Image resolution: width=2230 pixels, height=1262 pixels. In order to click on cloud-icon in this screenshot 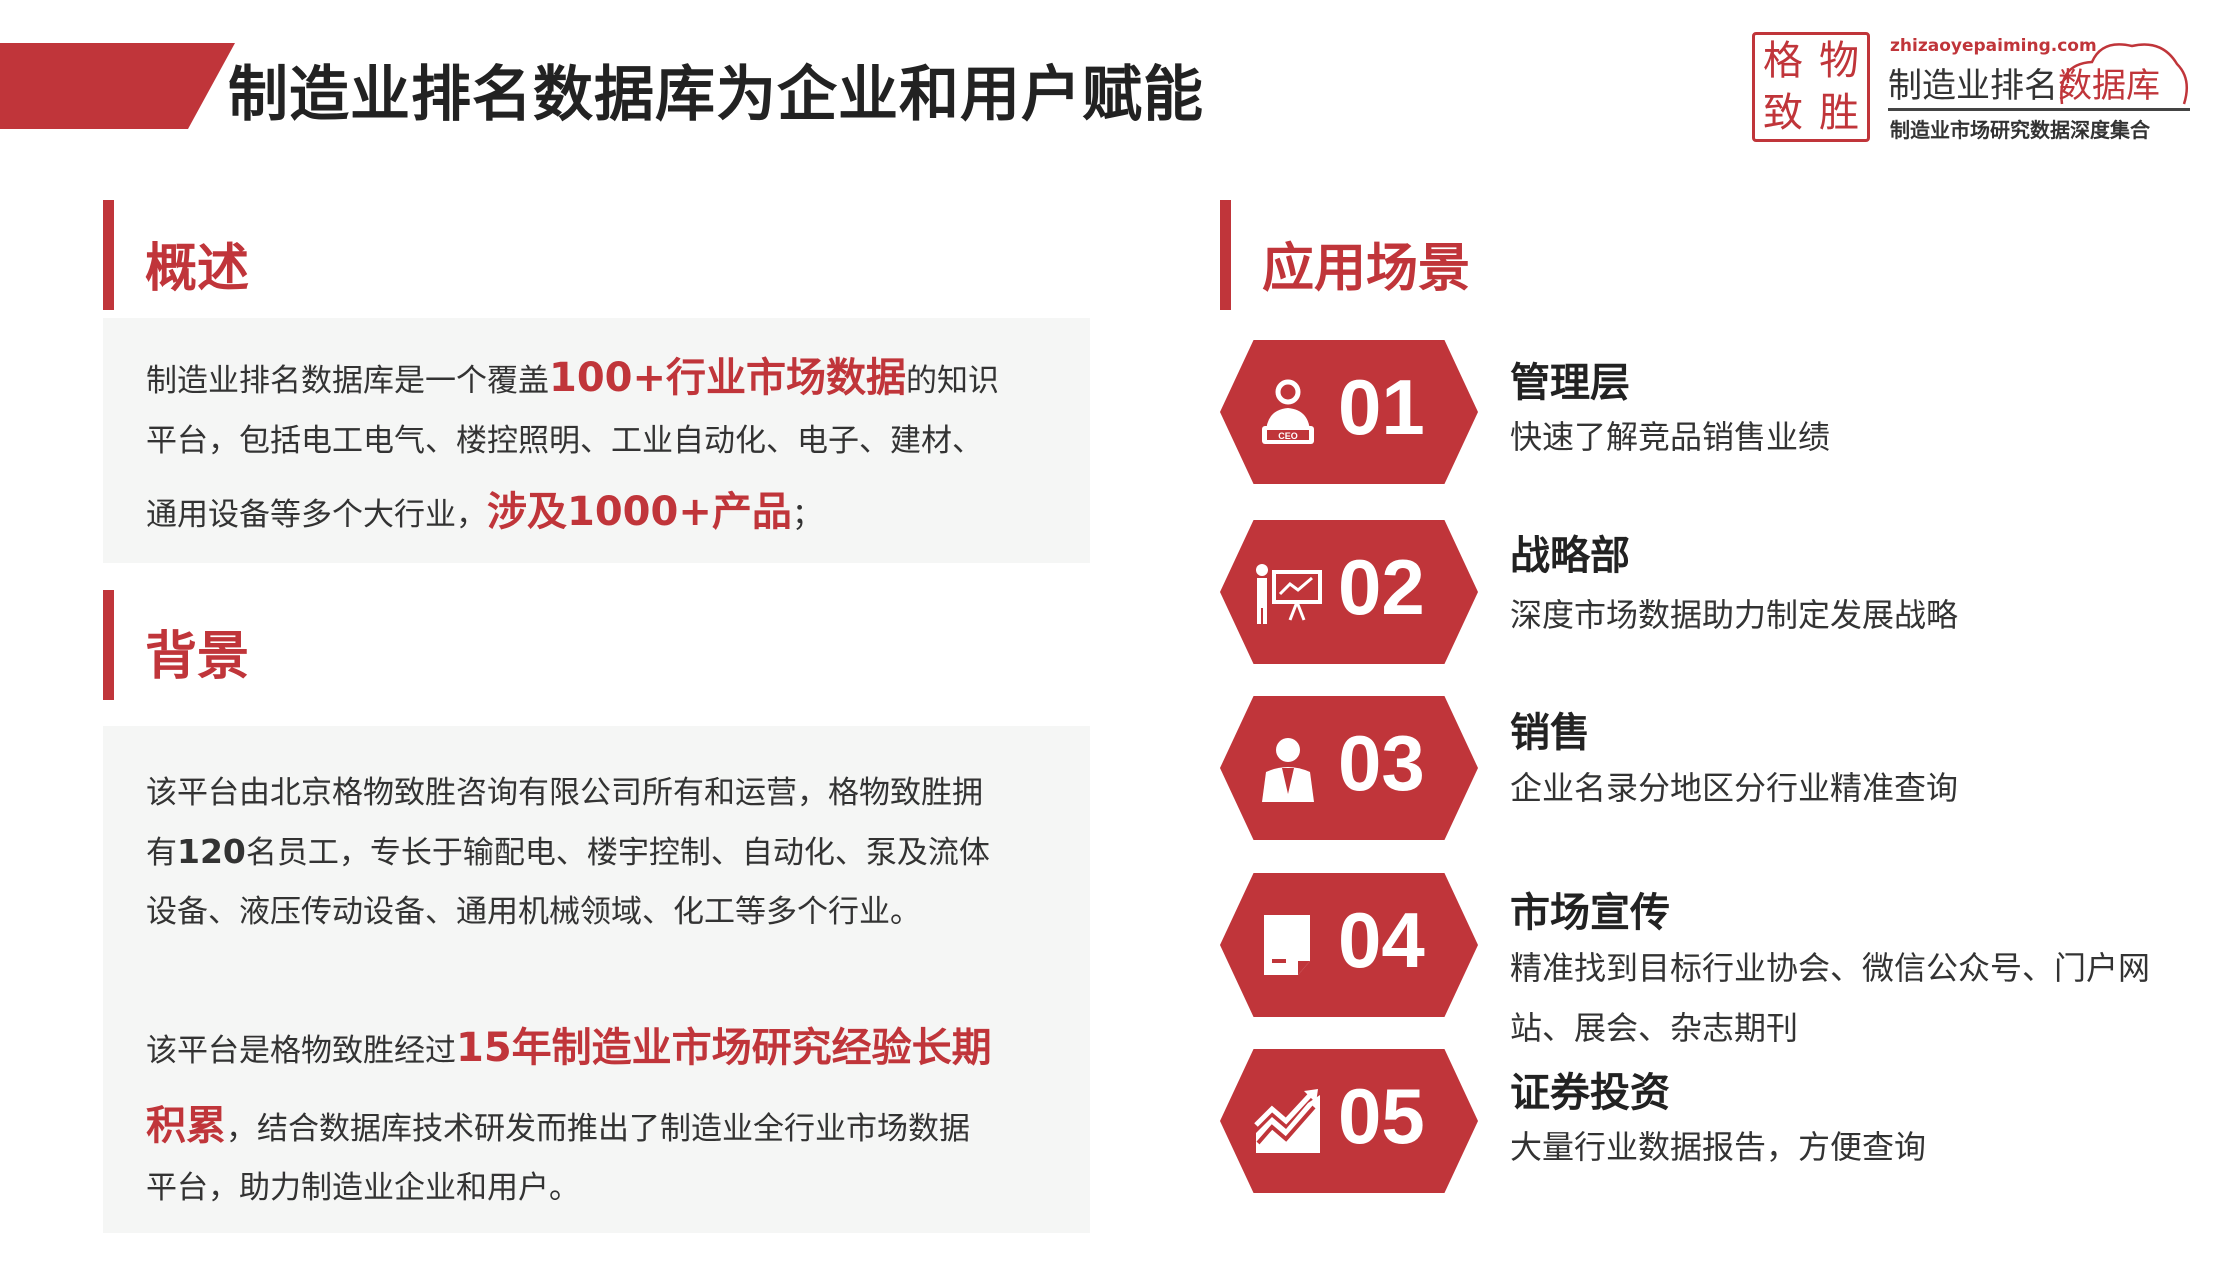, I will do `click(2124, 74)`.